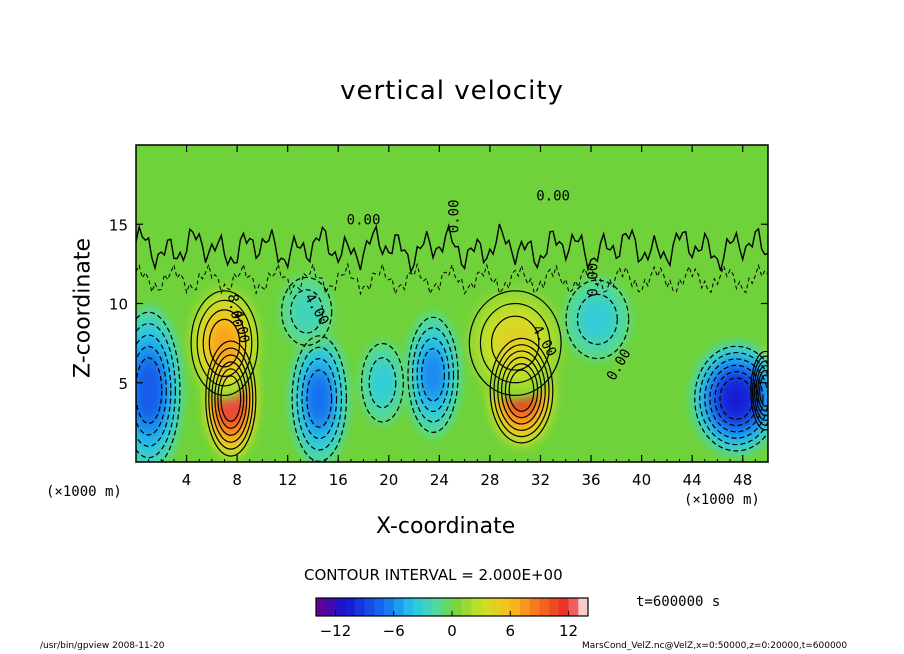 This screenshot has width=904, height=654. I want to click on colorbar-tick-label: −6, so click(394, 631).